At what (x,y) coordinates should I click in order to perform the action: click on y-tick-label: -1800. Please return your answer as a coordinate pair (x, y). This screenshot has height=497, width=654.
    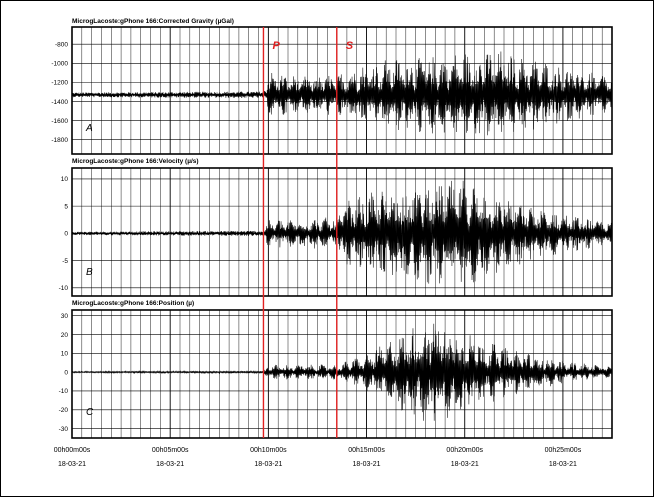
    Looking at the image, I should click on (59, 140).